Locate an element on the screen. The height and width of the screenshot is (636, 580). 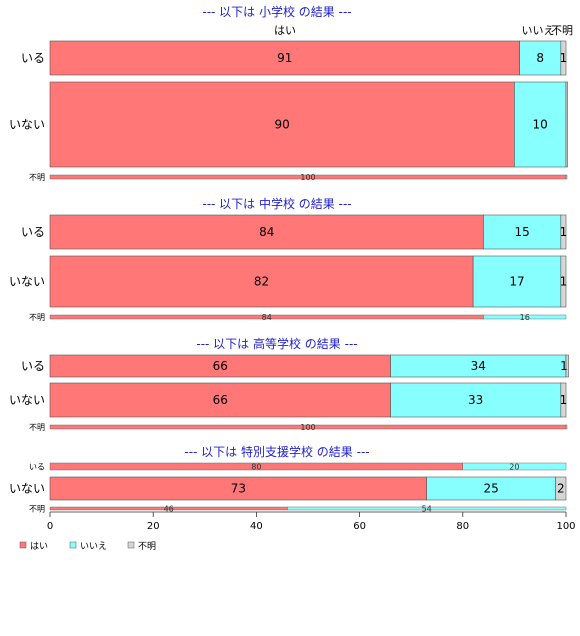
bar-value-label: 8 is located at coordinates (540, 58).